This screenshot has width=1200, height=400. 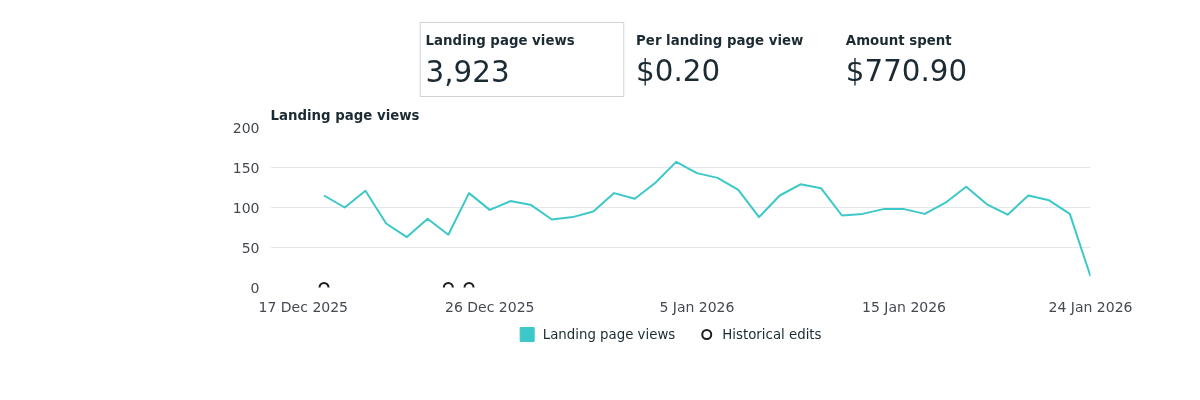 I want to click on legend-label: Landing page views, so click(x=609, y=334).